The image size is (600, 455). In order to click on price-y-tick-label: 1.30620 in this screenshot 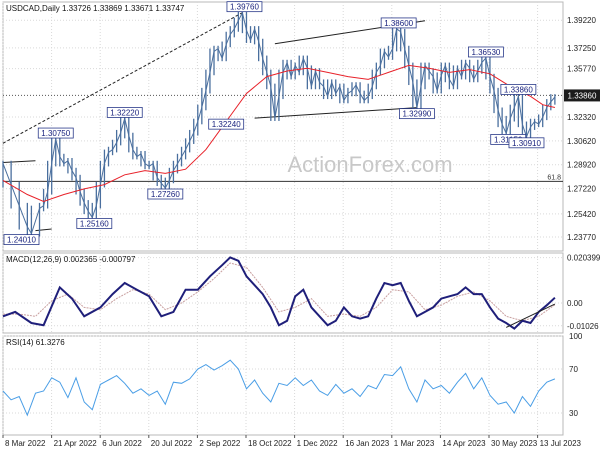, I will do `click(581, 141)`.